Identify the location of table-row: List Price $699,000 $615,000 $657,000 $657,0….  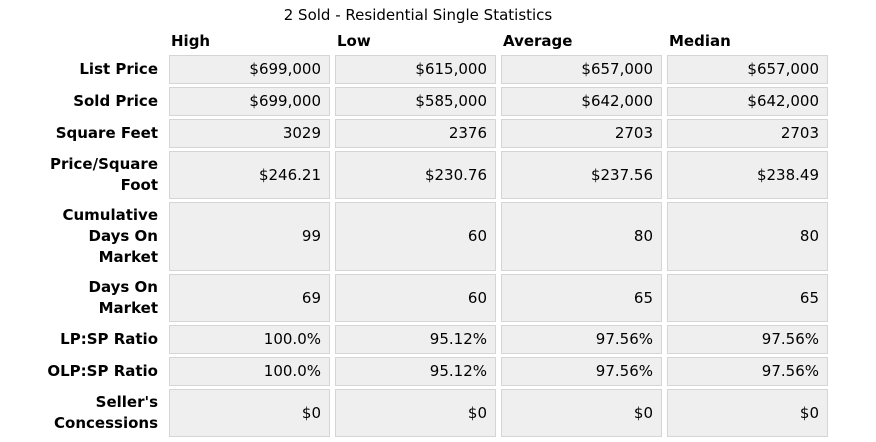
(416, 69).